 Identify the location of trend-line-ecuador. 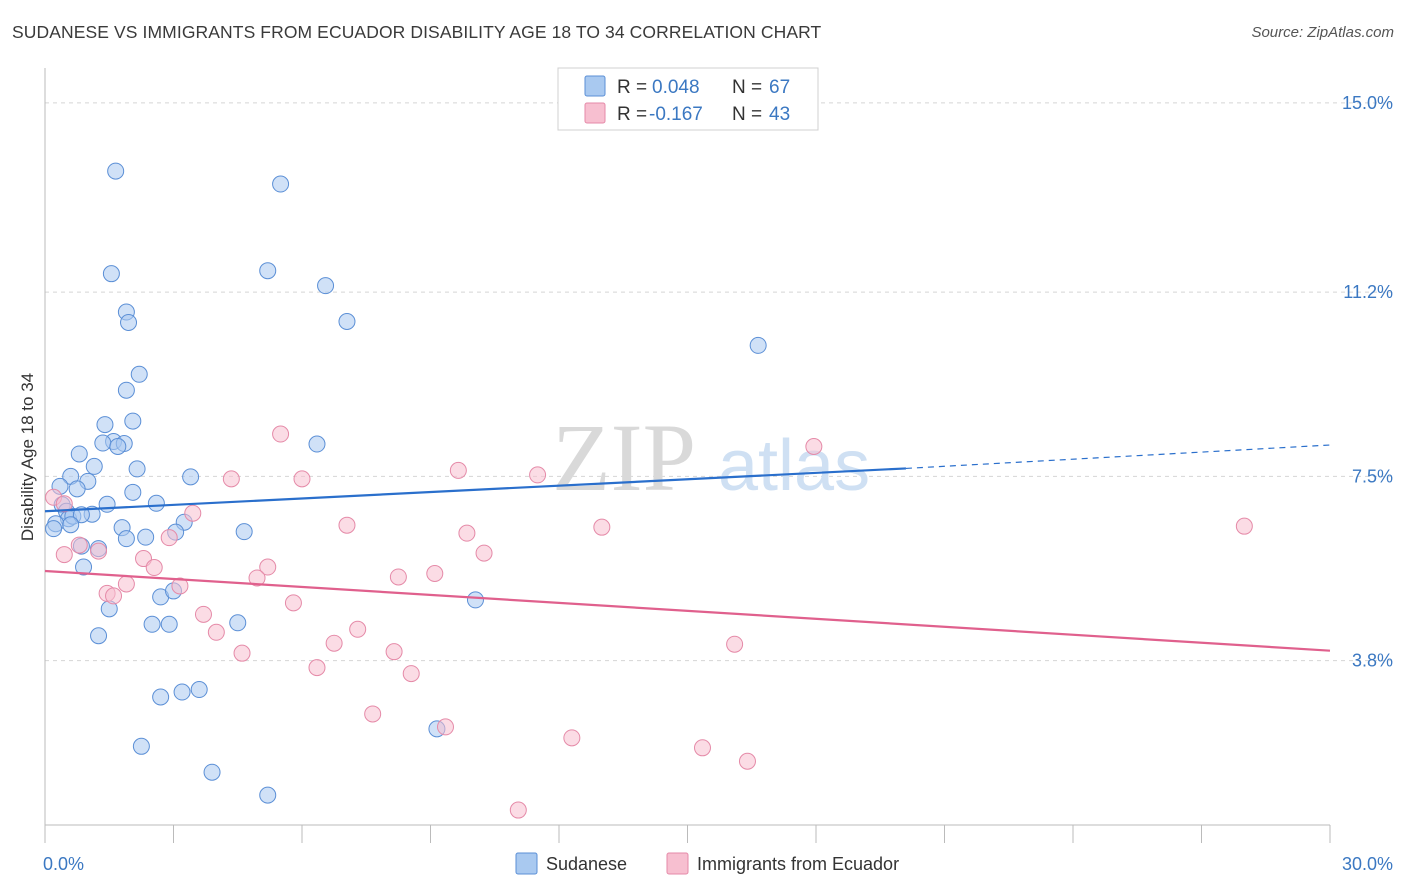
(687, 610).